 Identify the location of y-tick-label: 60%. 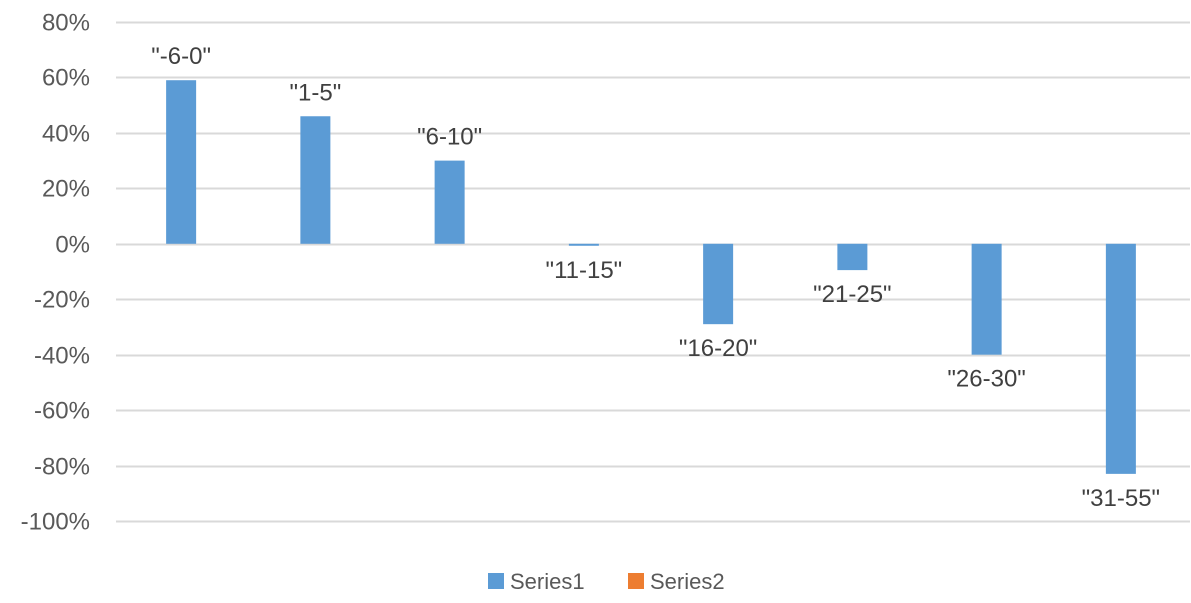
(66, 78).